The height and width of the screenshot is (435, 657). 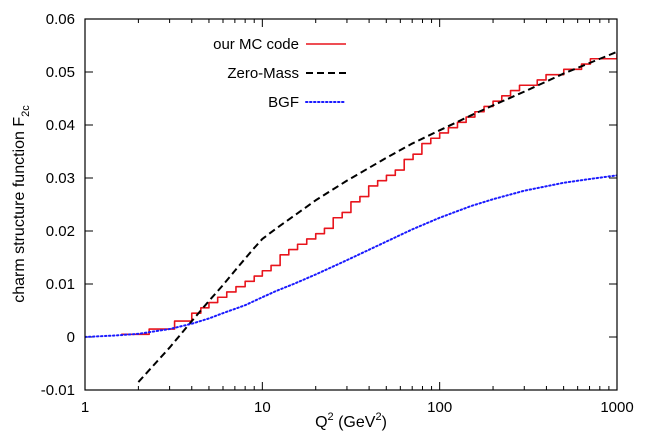 I want to click on x-axis-label-sup2: 2, so click(x=378, y=417).